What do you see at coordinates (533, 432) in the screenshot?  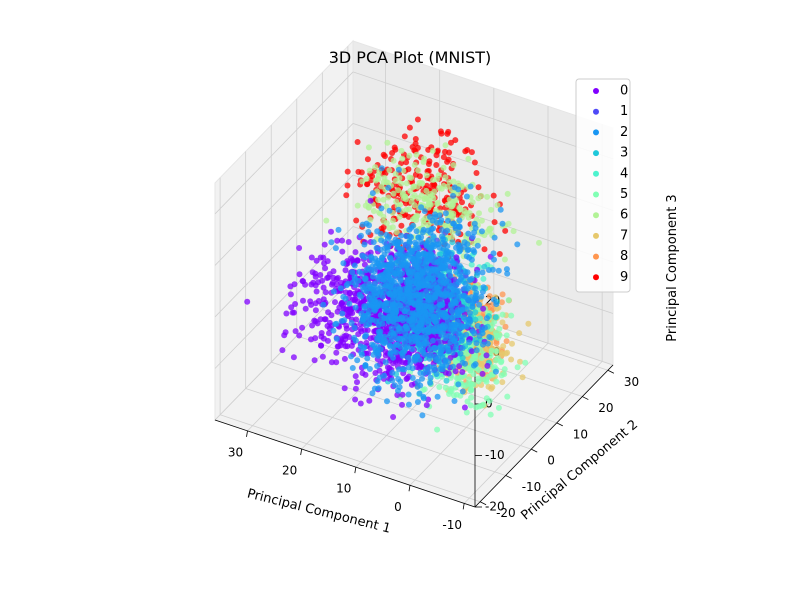 I see `x-grid-floor` at bounding box center [533, 432].